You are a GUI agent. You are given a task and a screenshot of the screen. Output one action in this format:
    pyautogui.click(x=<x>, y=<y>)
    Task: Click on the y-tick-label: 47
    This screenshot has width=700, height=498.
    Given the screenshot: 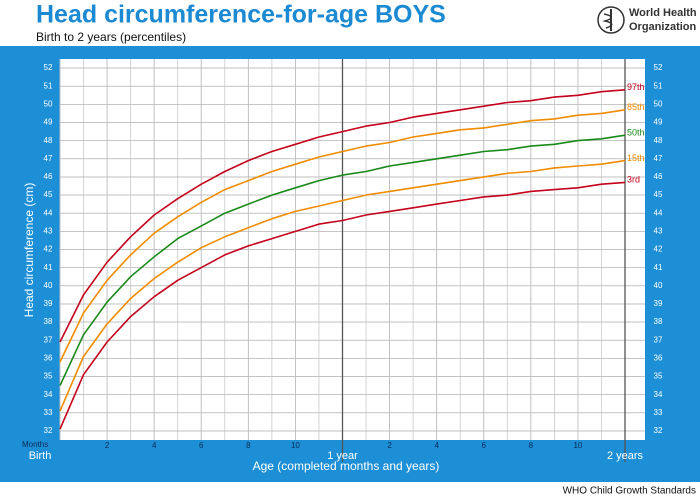 What is the action you would take?
    pyautogui.click(x=48, y=158)
    